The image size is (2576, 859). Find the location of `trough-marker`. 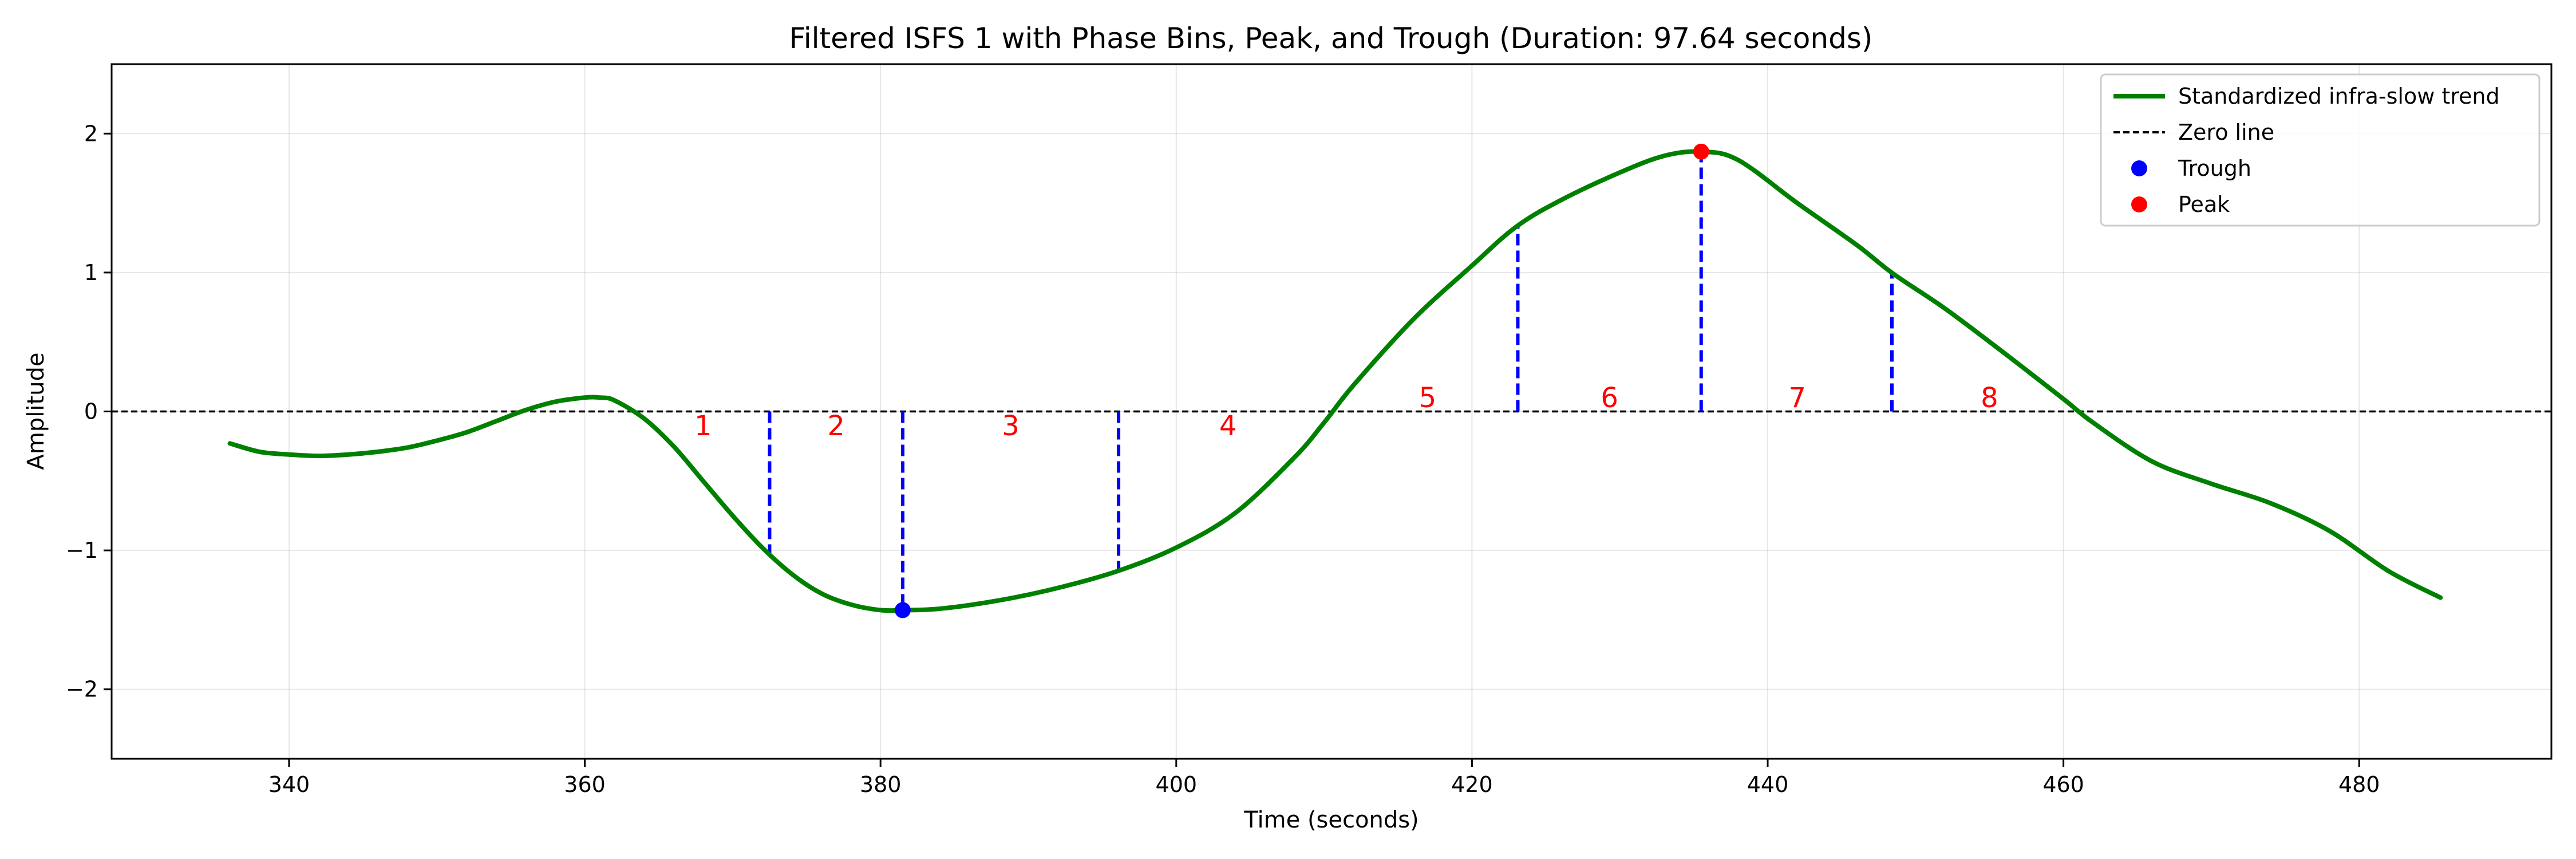

trough-marker is located at coordinates (902, 610).